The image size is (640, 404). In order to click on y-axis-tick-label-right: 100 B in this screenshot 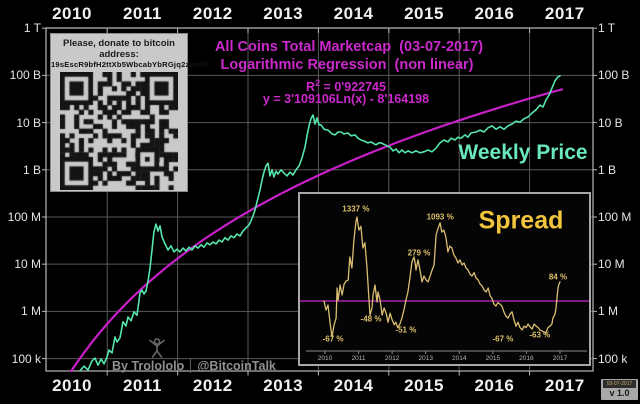, I will do `click(614, 75)`.